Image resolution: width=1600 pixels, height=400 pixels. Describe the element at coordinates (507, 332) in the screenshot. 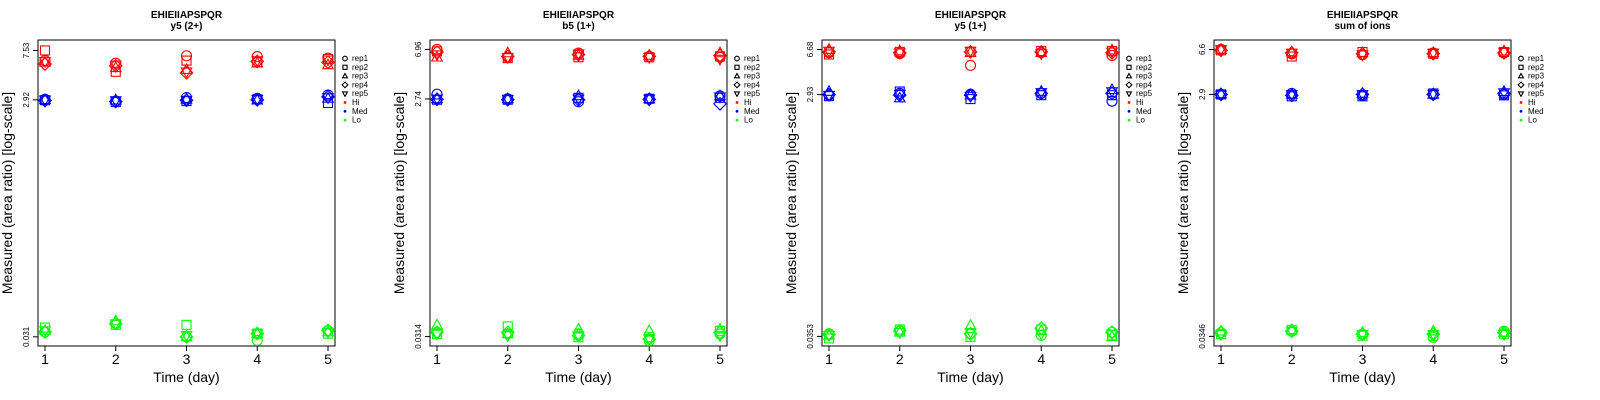

I see `data-point-lo-rep4` at that location.